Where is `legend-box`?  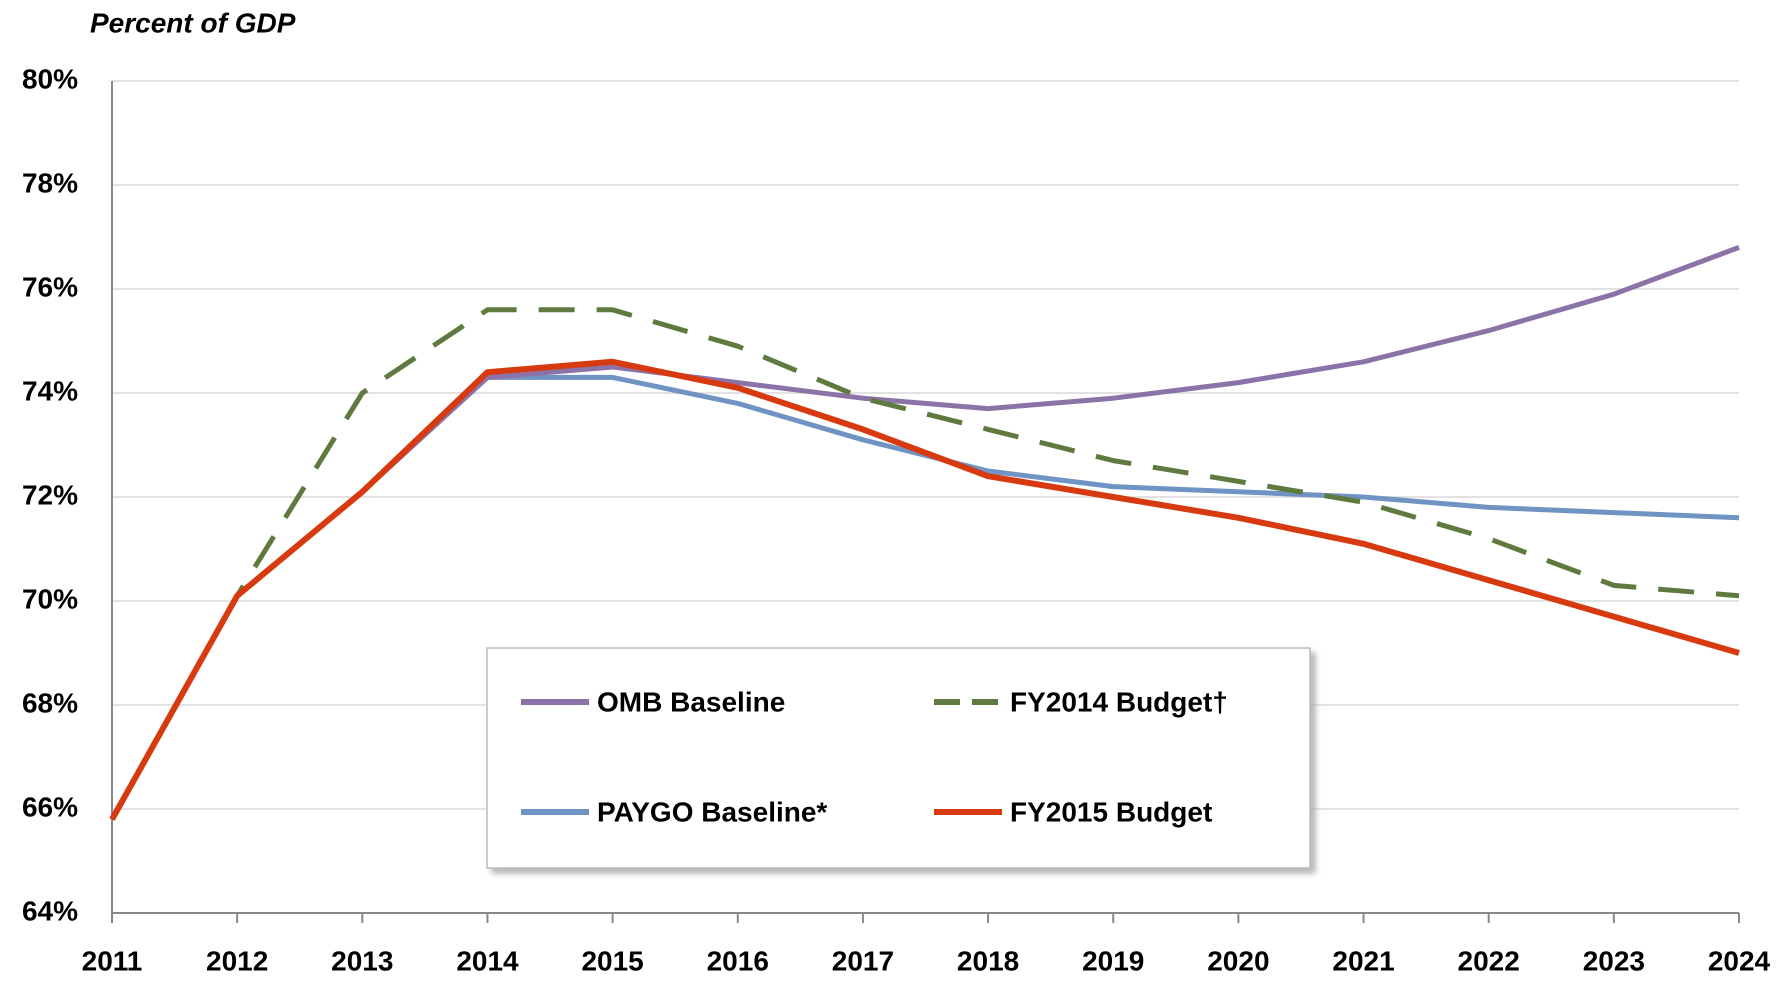 legend-box is located at coordinates (898, 758).